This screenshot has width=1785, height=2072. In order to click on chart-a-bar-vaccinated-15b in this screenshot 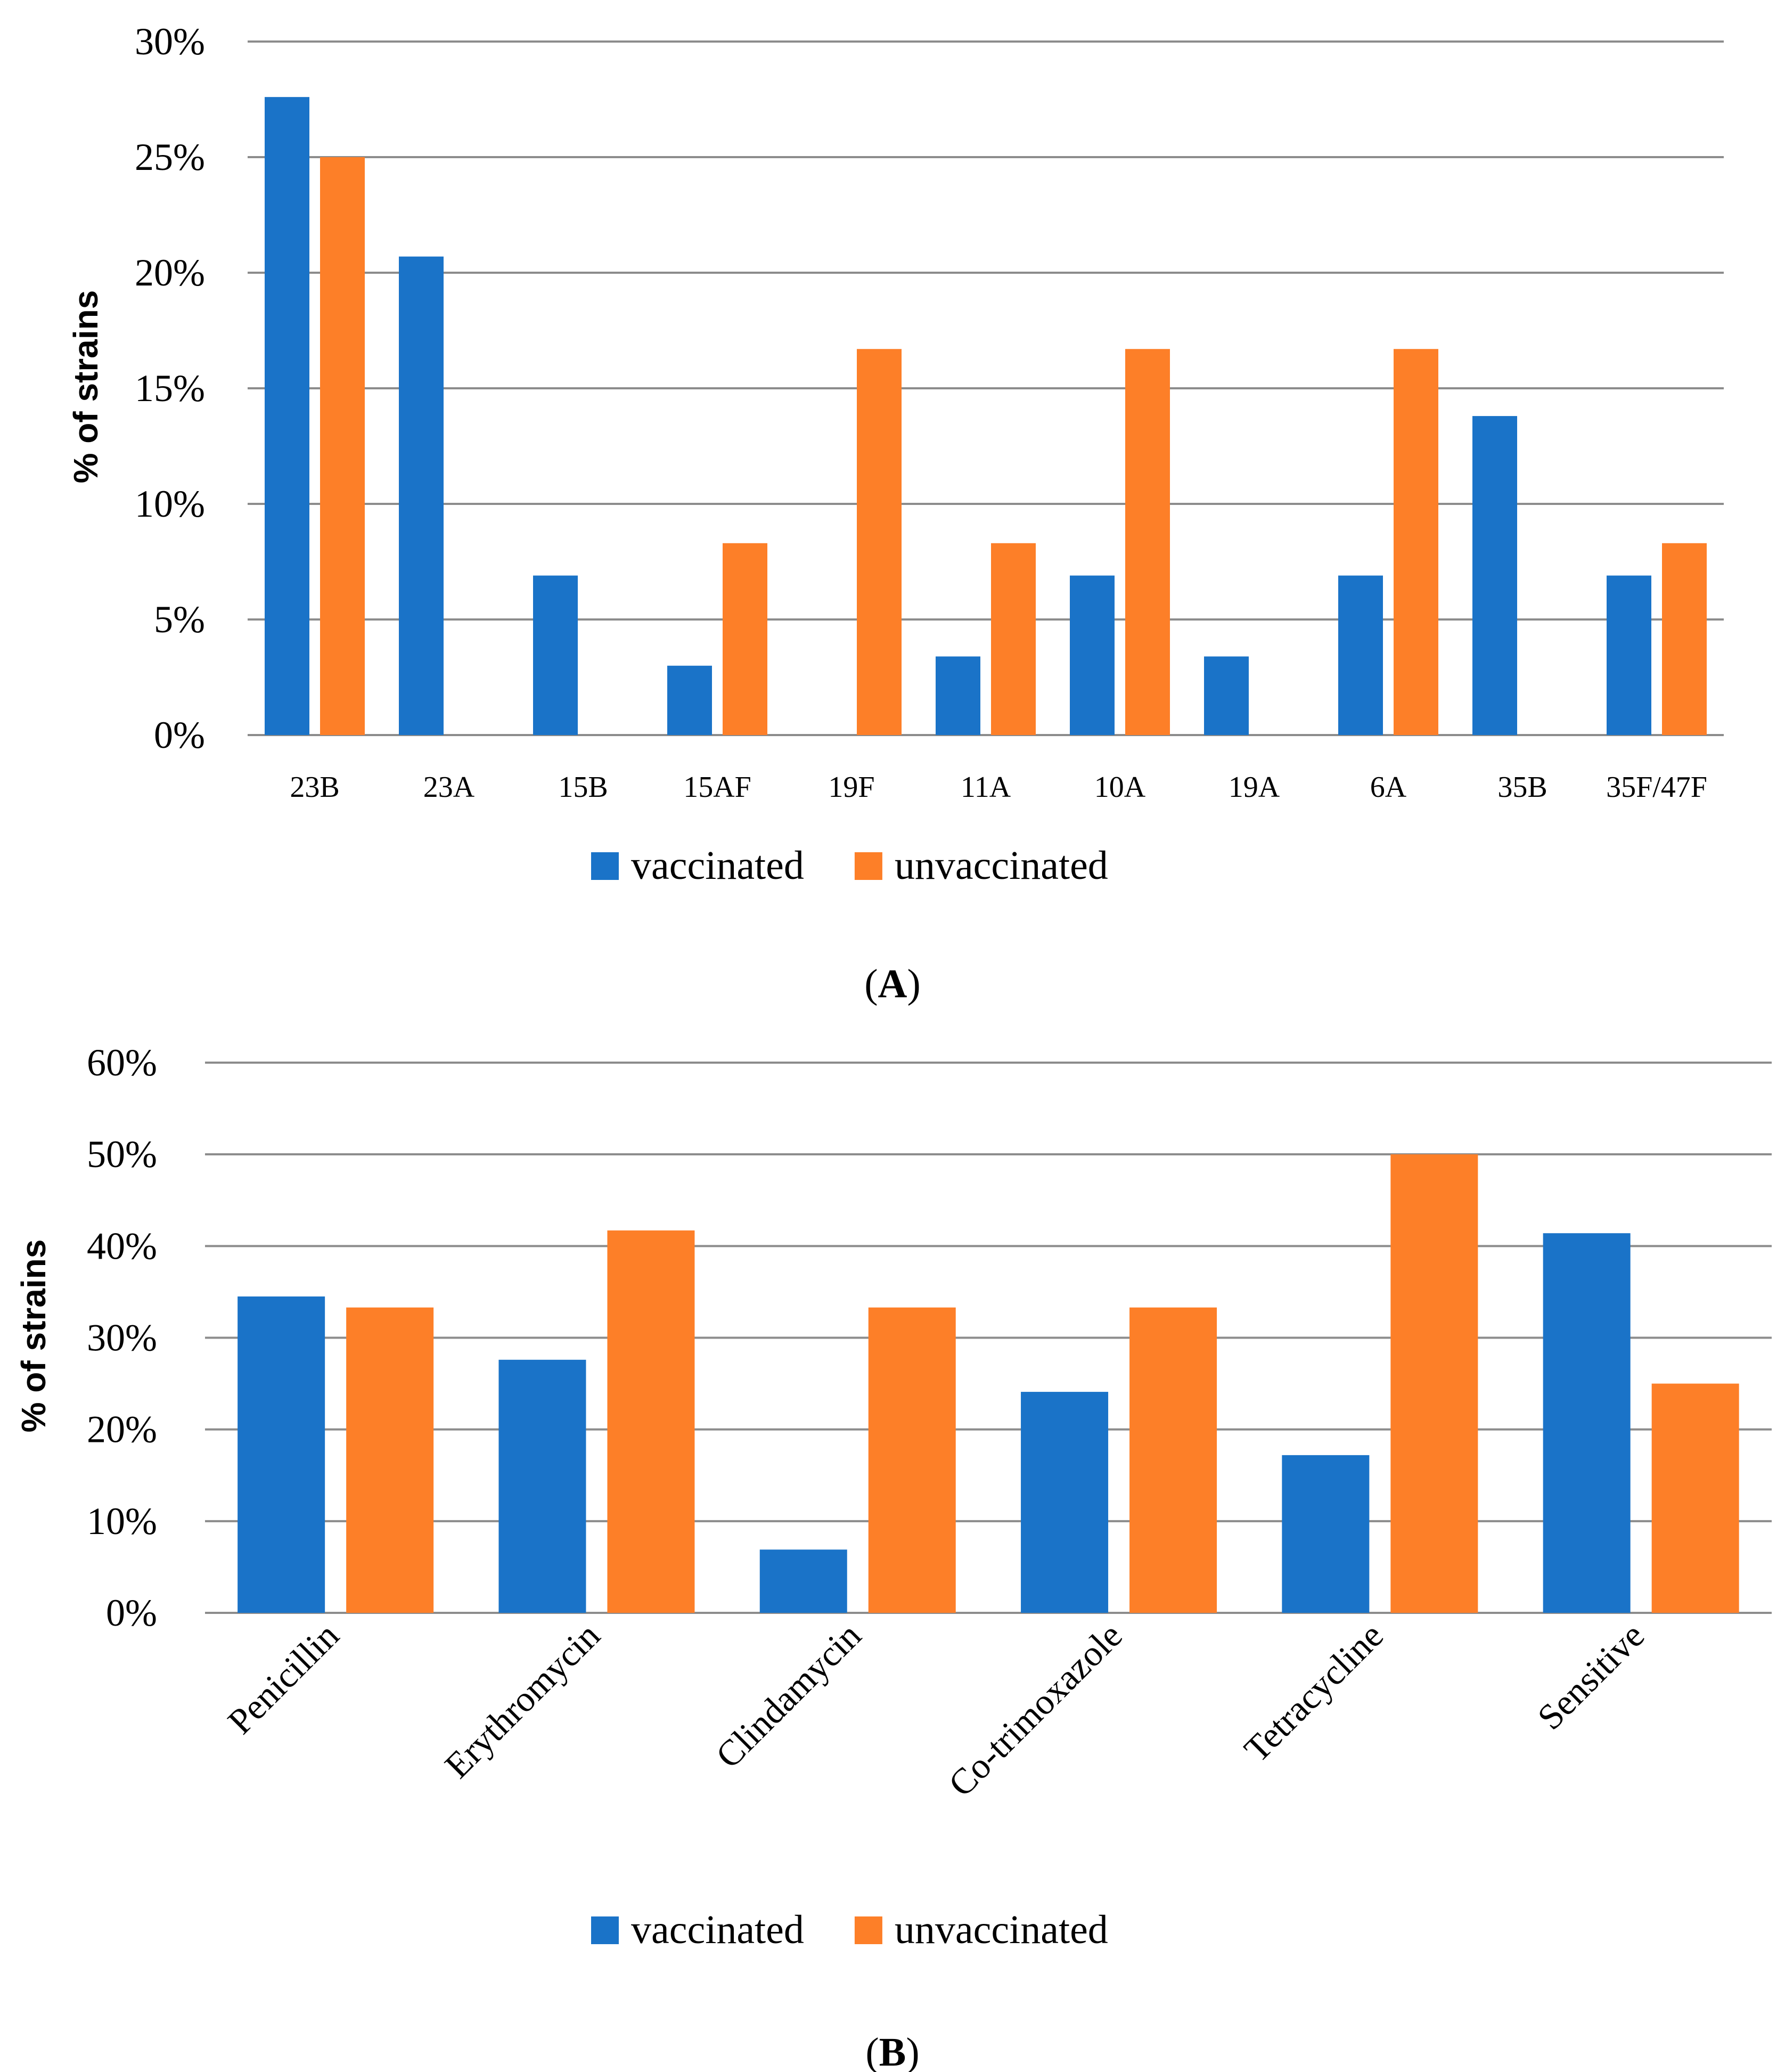, I will do `click(555, 655)`.